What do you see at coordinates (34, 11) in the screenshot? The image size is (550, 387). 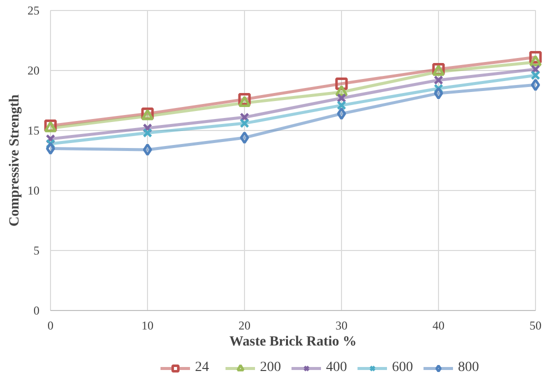 I see `y-tick-label: 25` at bounding box center [34, 11].